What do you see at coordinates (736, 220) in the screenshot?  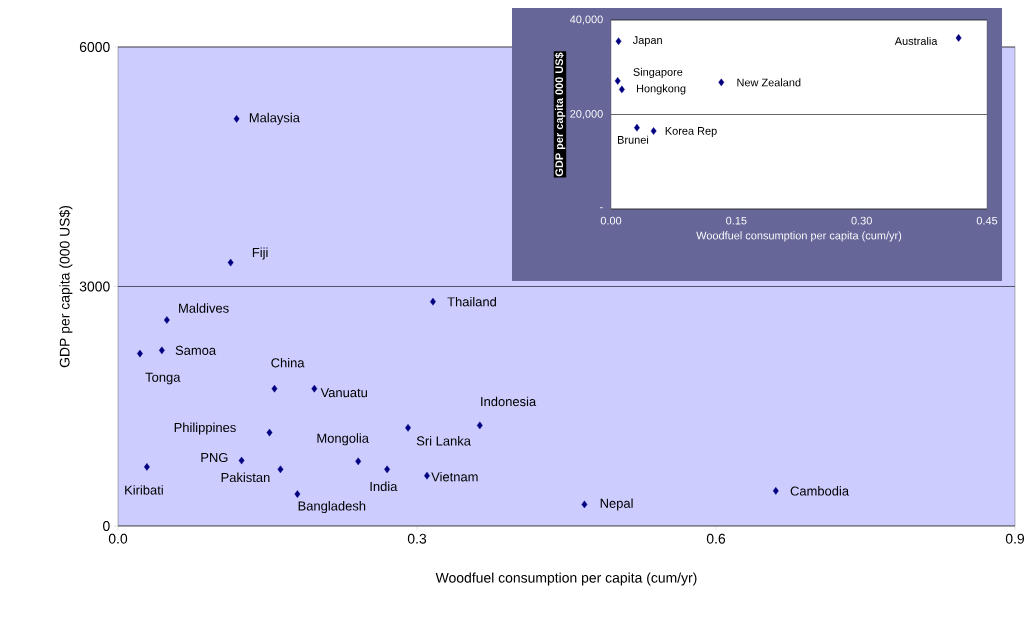 I see `x-tick-label: 0.15` at bounding box center [736, 220].